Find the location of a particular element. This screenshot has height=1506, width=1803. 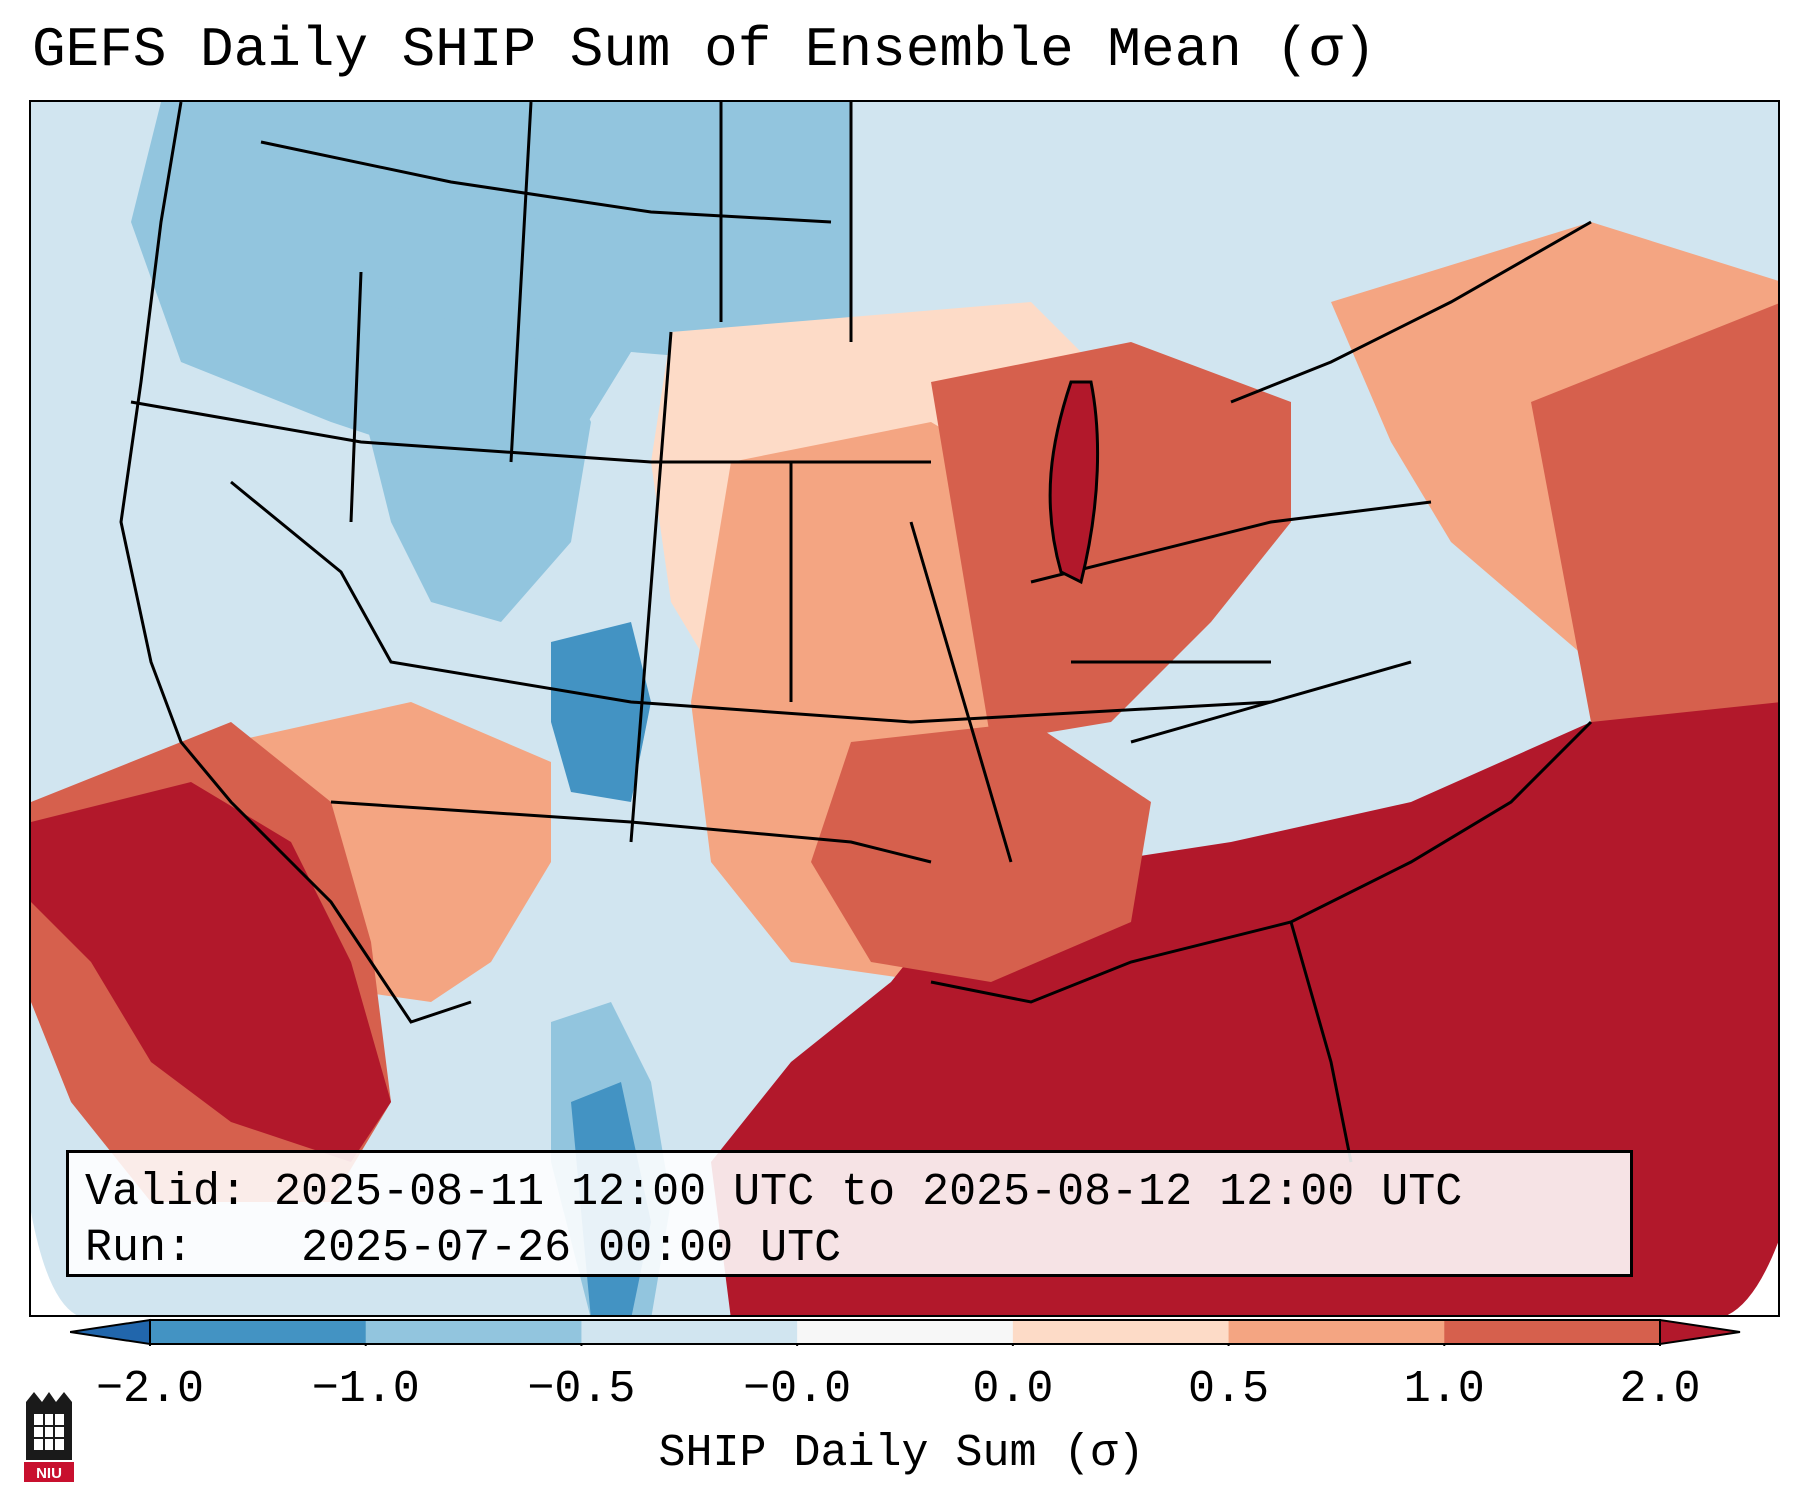

colorbar-tick-label: −2.0 is located at coordinates (150, 1389).